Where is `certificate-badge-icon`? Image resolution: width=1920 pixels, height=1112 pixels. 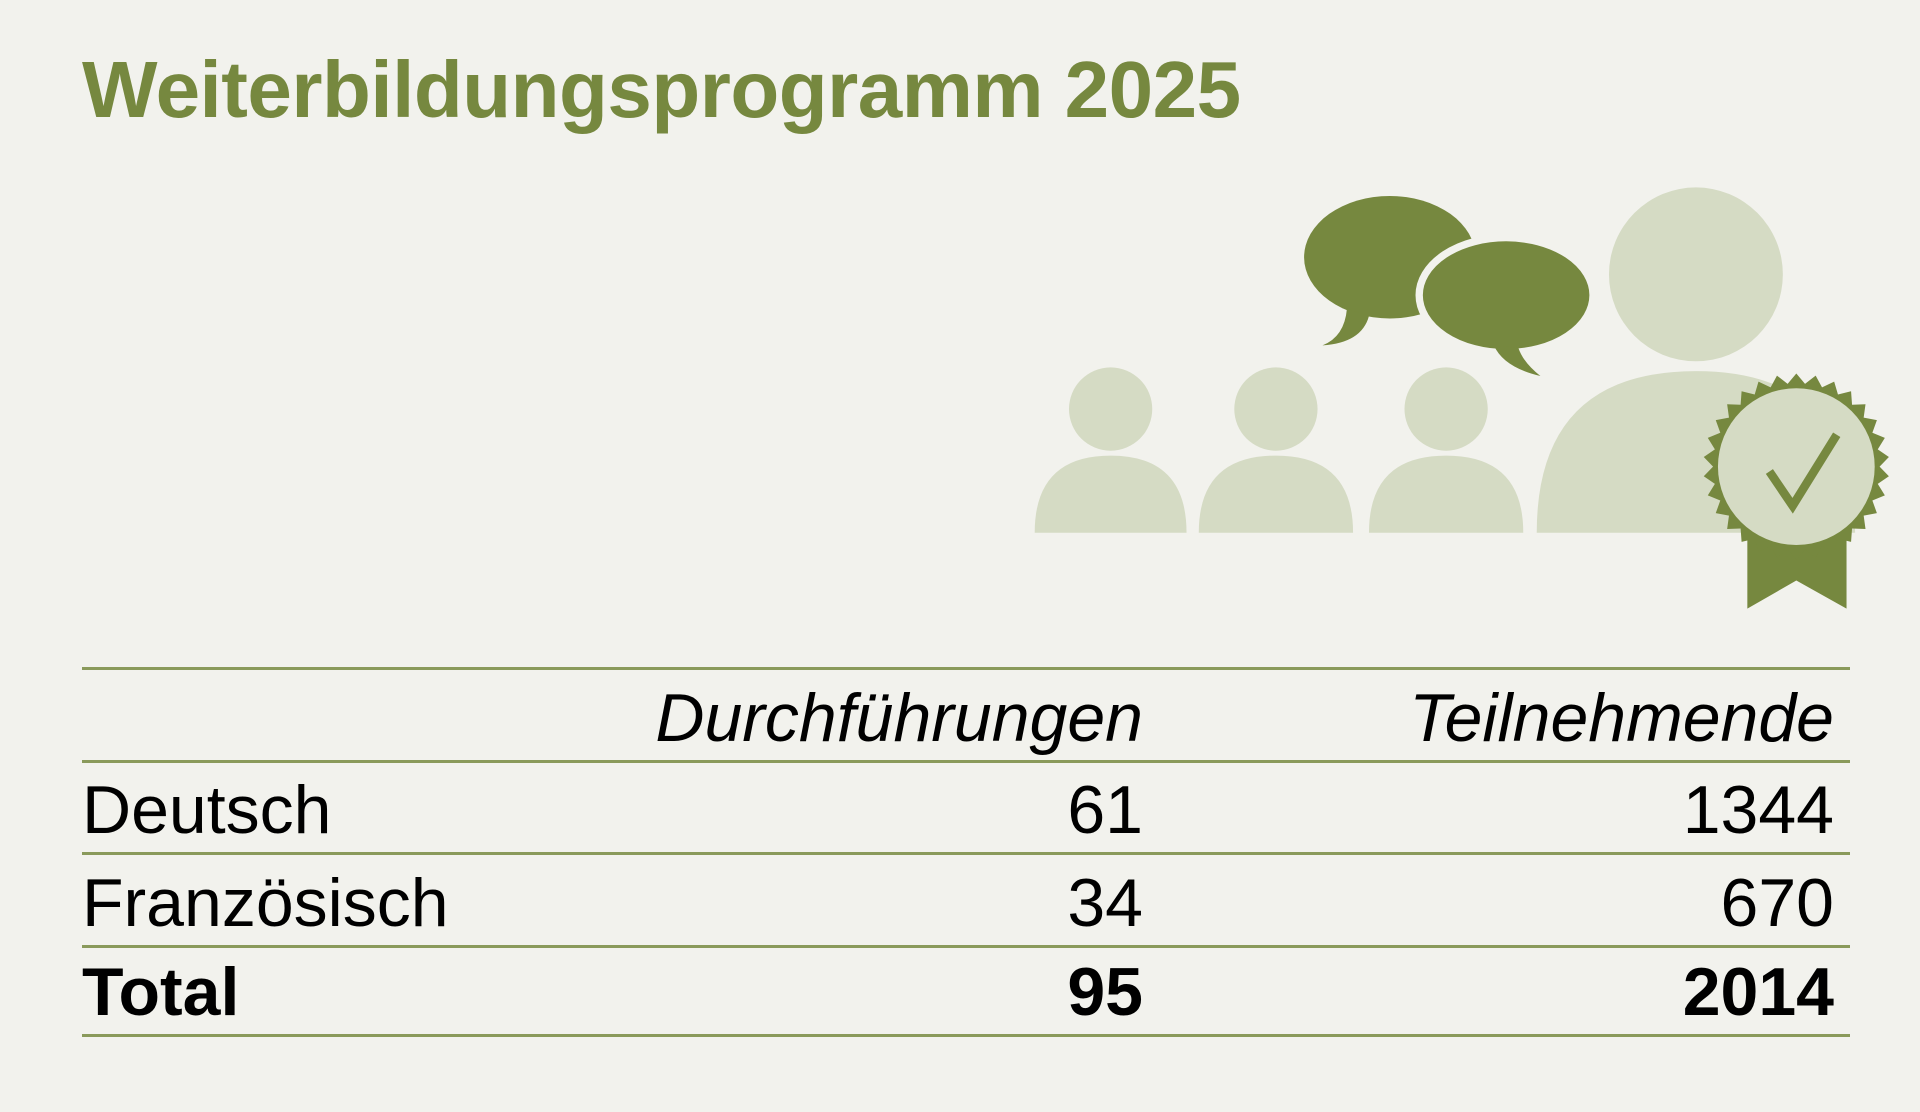 certificate-badge-icon is located at coordinates (1796, 491).